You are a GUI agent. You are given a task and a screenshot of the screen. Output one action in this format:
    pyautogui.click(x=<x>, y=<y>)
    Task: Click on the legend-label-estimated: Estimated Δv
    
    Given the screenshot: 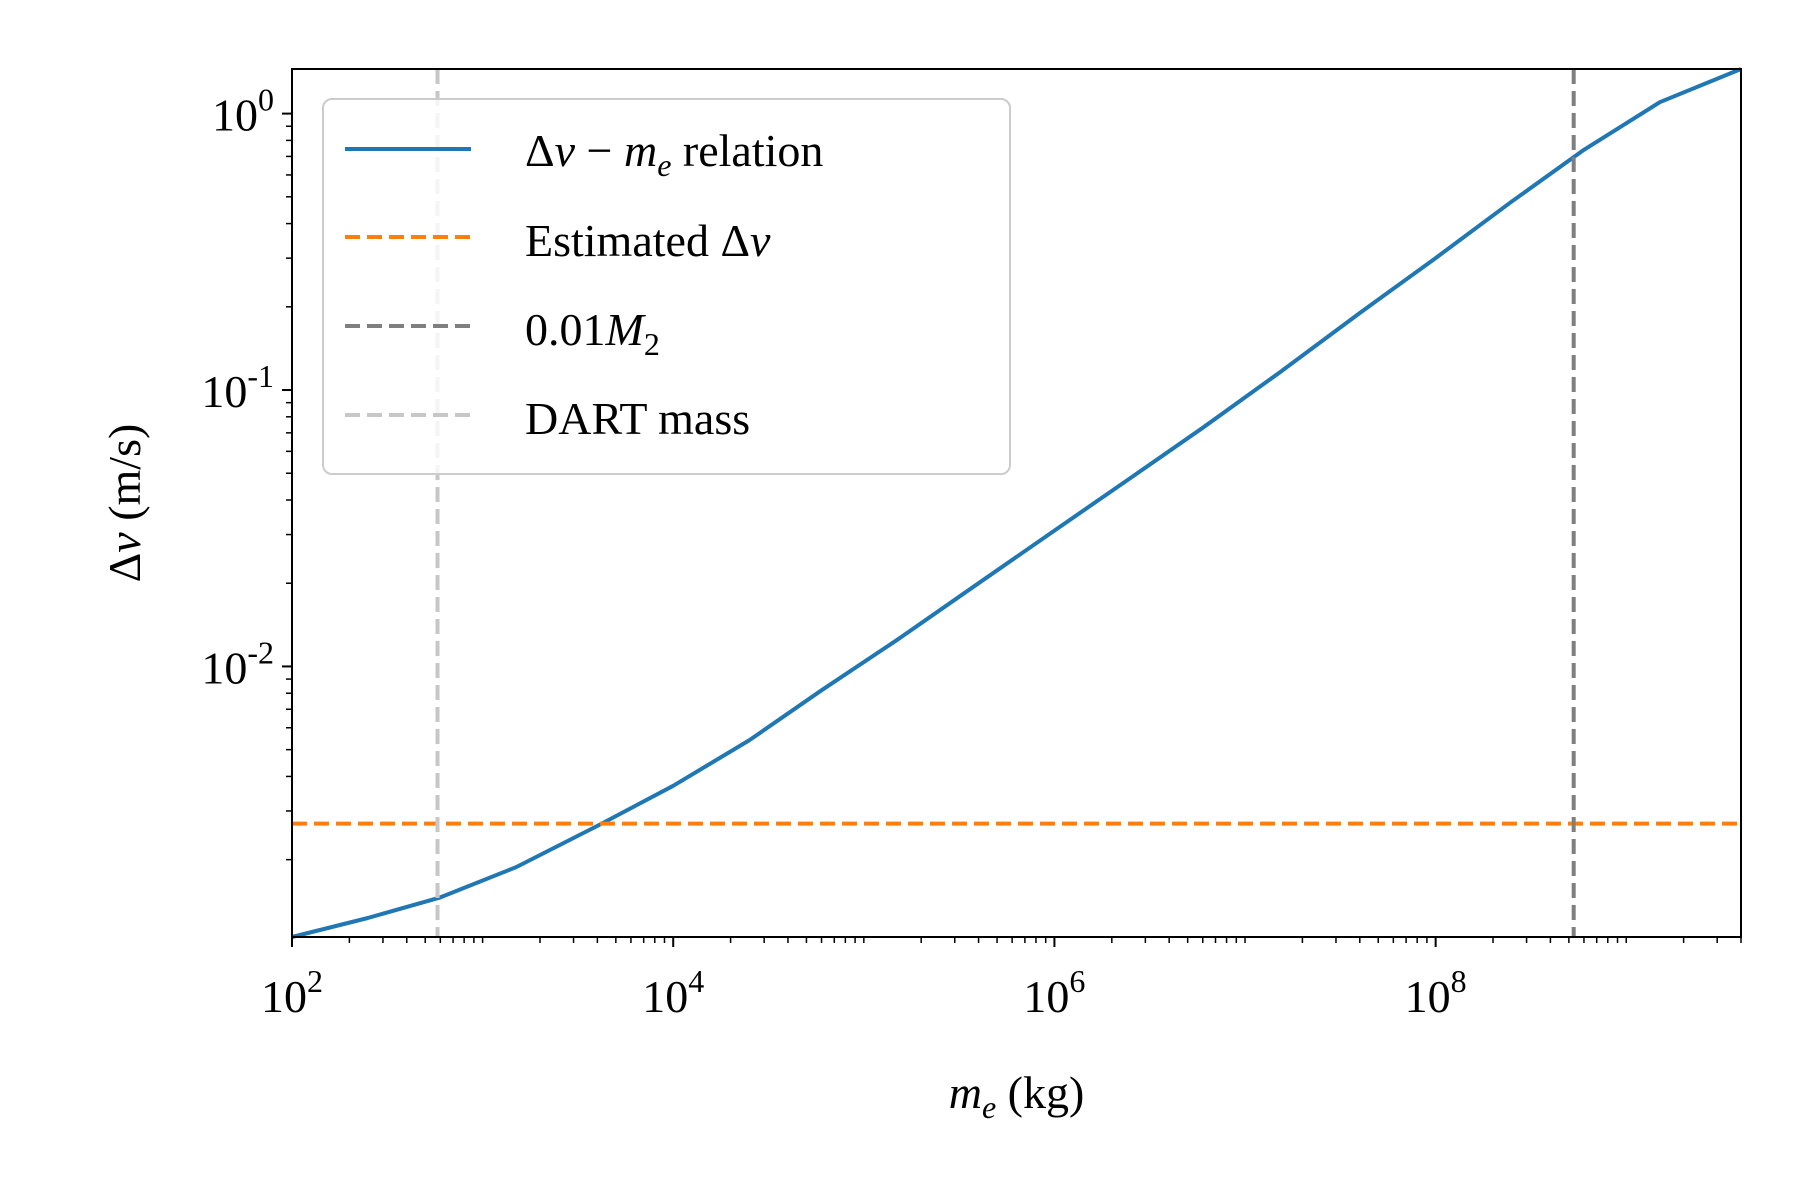 What is the action you would take?
    pyautogui.click(x=648, y=240)
    